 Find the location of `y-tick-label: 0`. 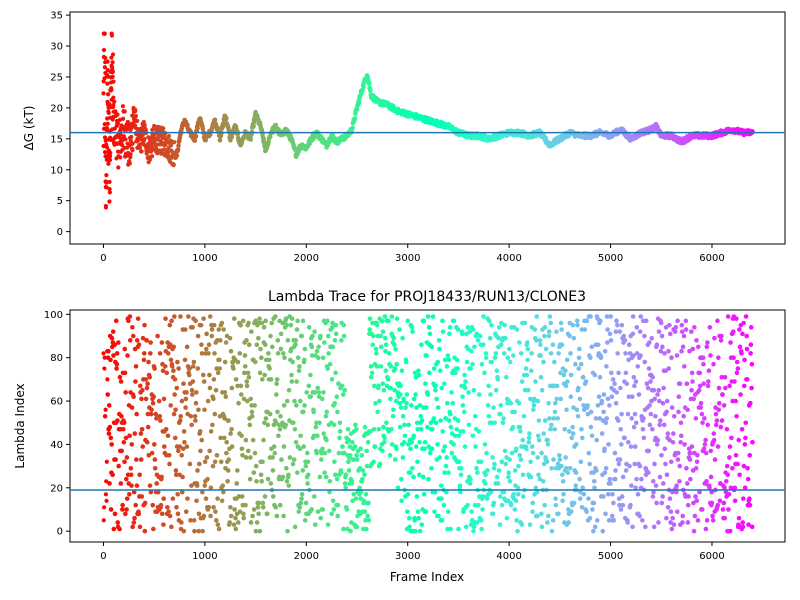

y-tick-label: 0 is located at coordinates (60, 532).